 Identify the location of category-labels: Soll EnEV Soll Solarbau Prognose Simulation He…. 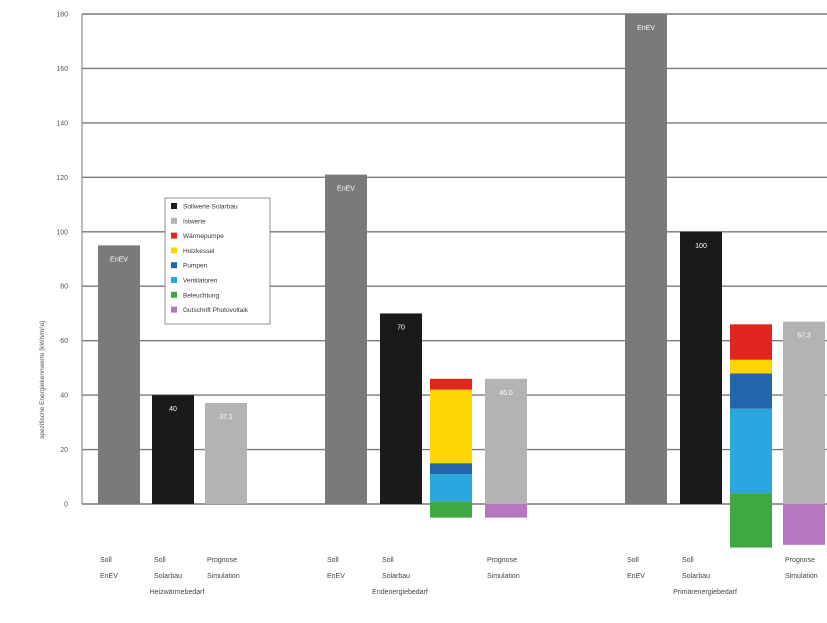
(459, 576).